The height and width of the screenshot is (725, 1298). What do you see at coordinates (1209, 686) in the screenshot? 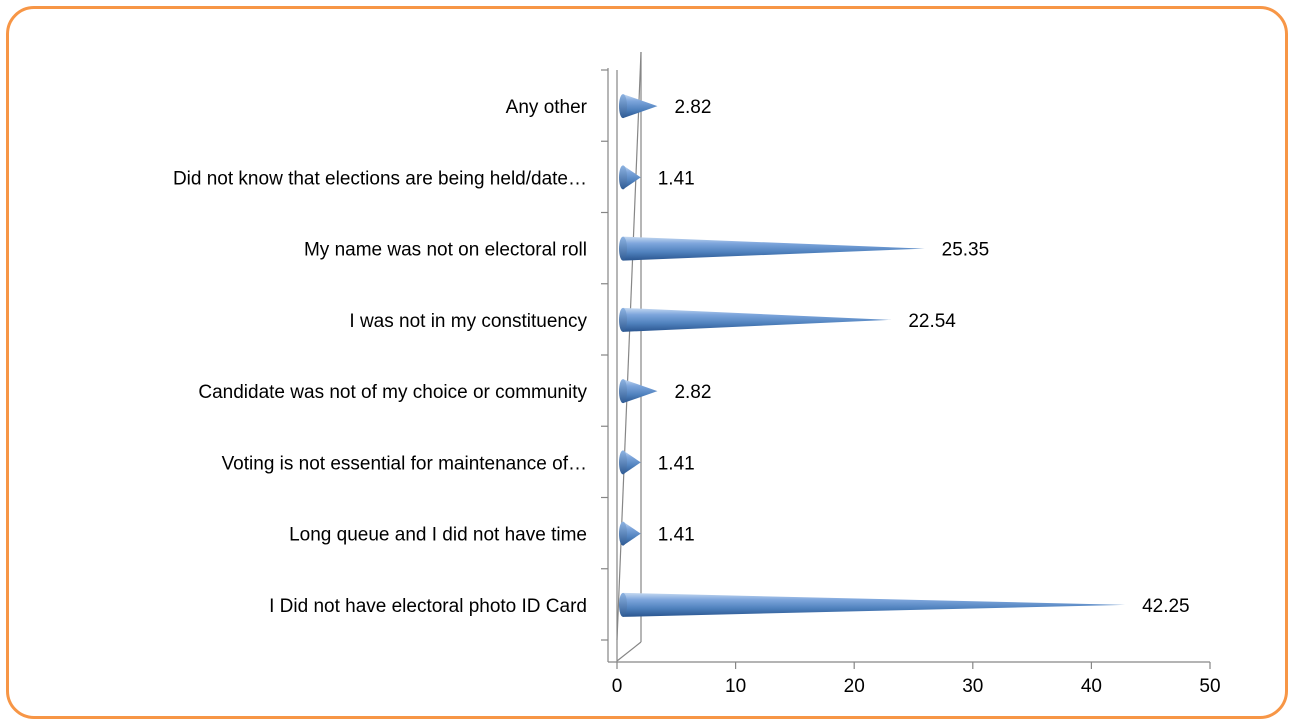
I see `x-tick-label: 50` at bounding box center [1209, 686].